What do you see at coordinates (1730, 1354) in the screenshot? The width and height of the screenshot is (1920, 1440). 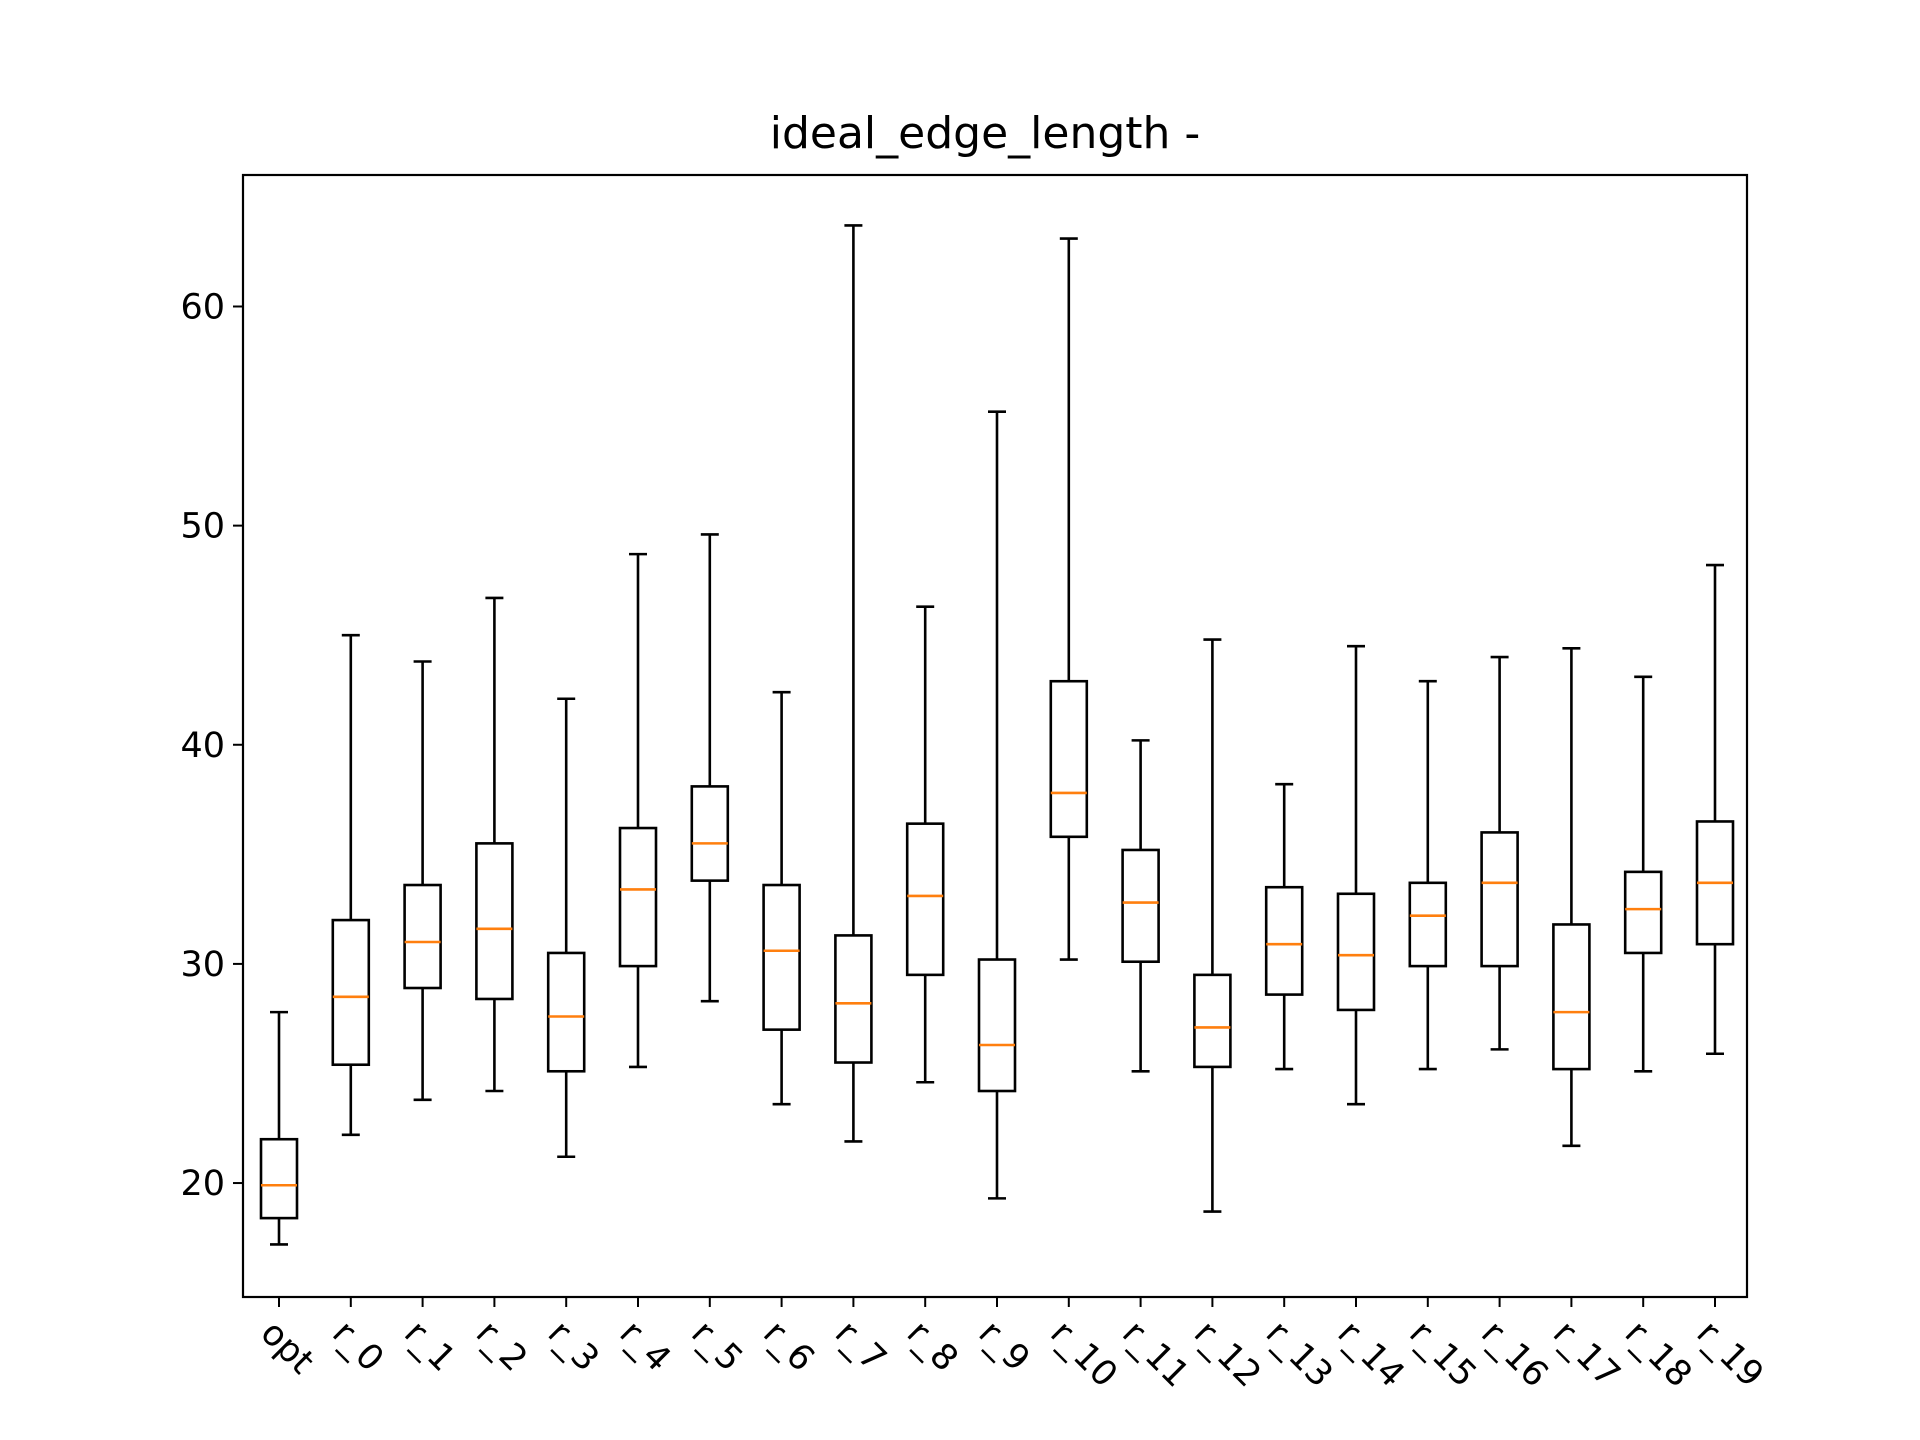 I see `x-tick-label: r_19` at bounding box center [1730, 1354].